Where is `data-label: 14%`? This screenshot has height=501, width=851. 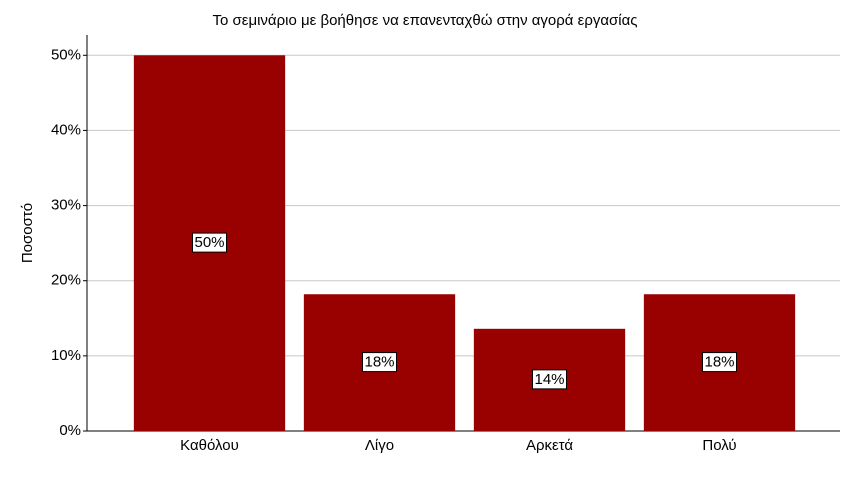 data-label: 14% is located at coordinates (549, 379).